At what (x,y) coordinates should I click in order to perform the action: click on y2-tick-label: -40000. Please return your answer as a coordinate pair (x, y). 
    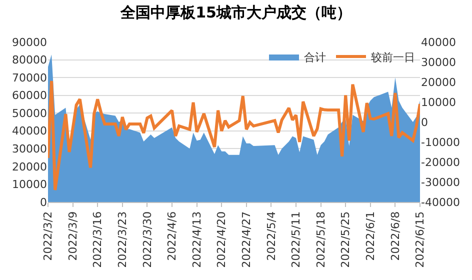
    Looking at the image, I should click on (440, 202).